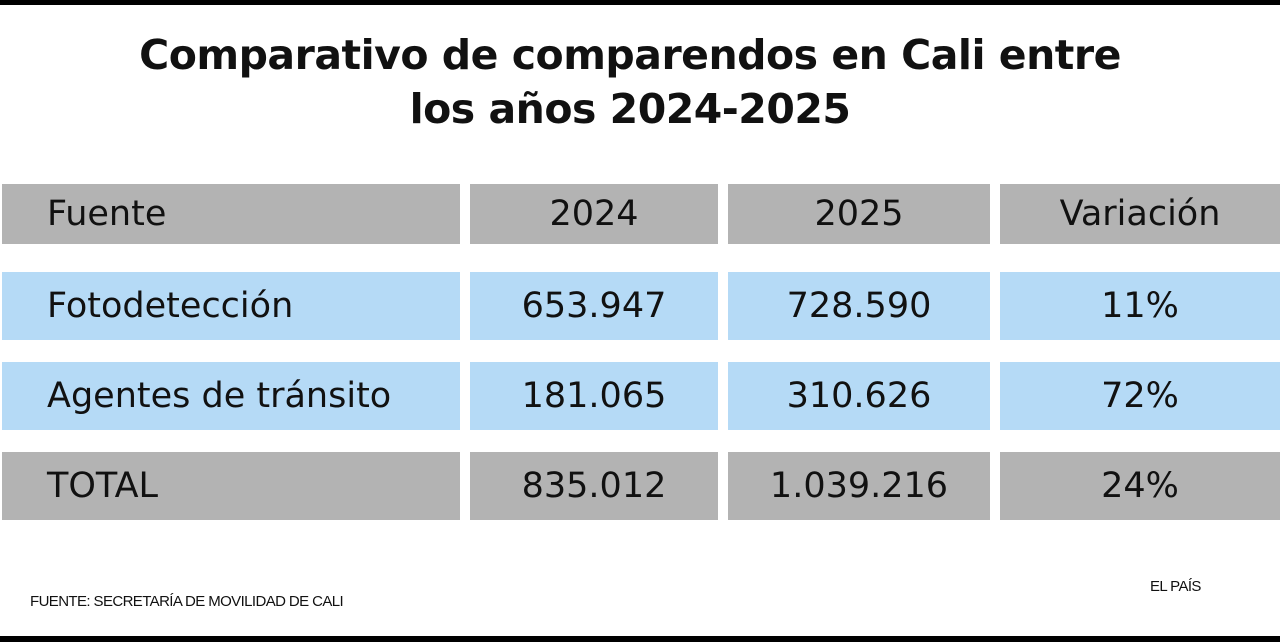 This screenshot has width=1280, height=642. What do you see at coordinates (594, 214) in the screenshot?
I see `header-cell: 2024` at bounding box center [594, 214].